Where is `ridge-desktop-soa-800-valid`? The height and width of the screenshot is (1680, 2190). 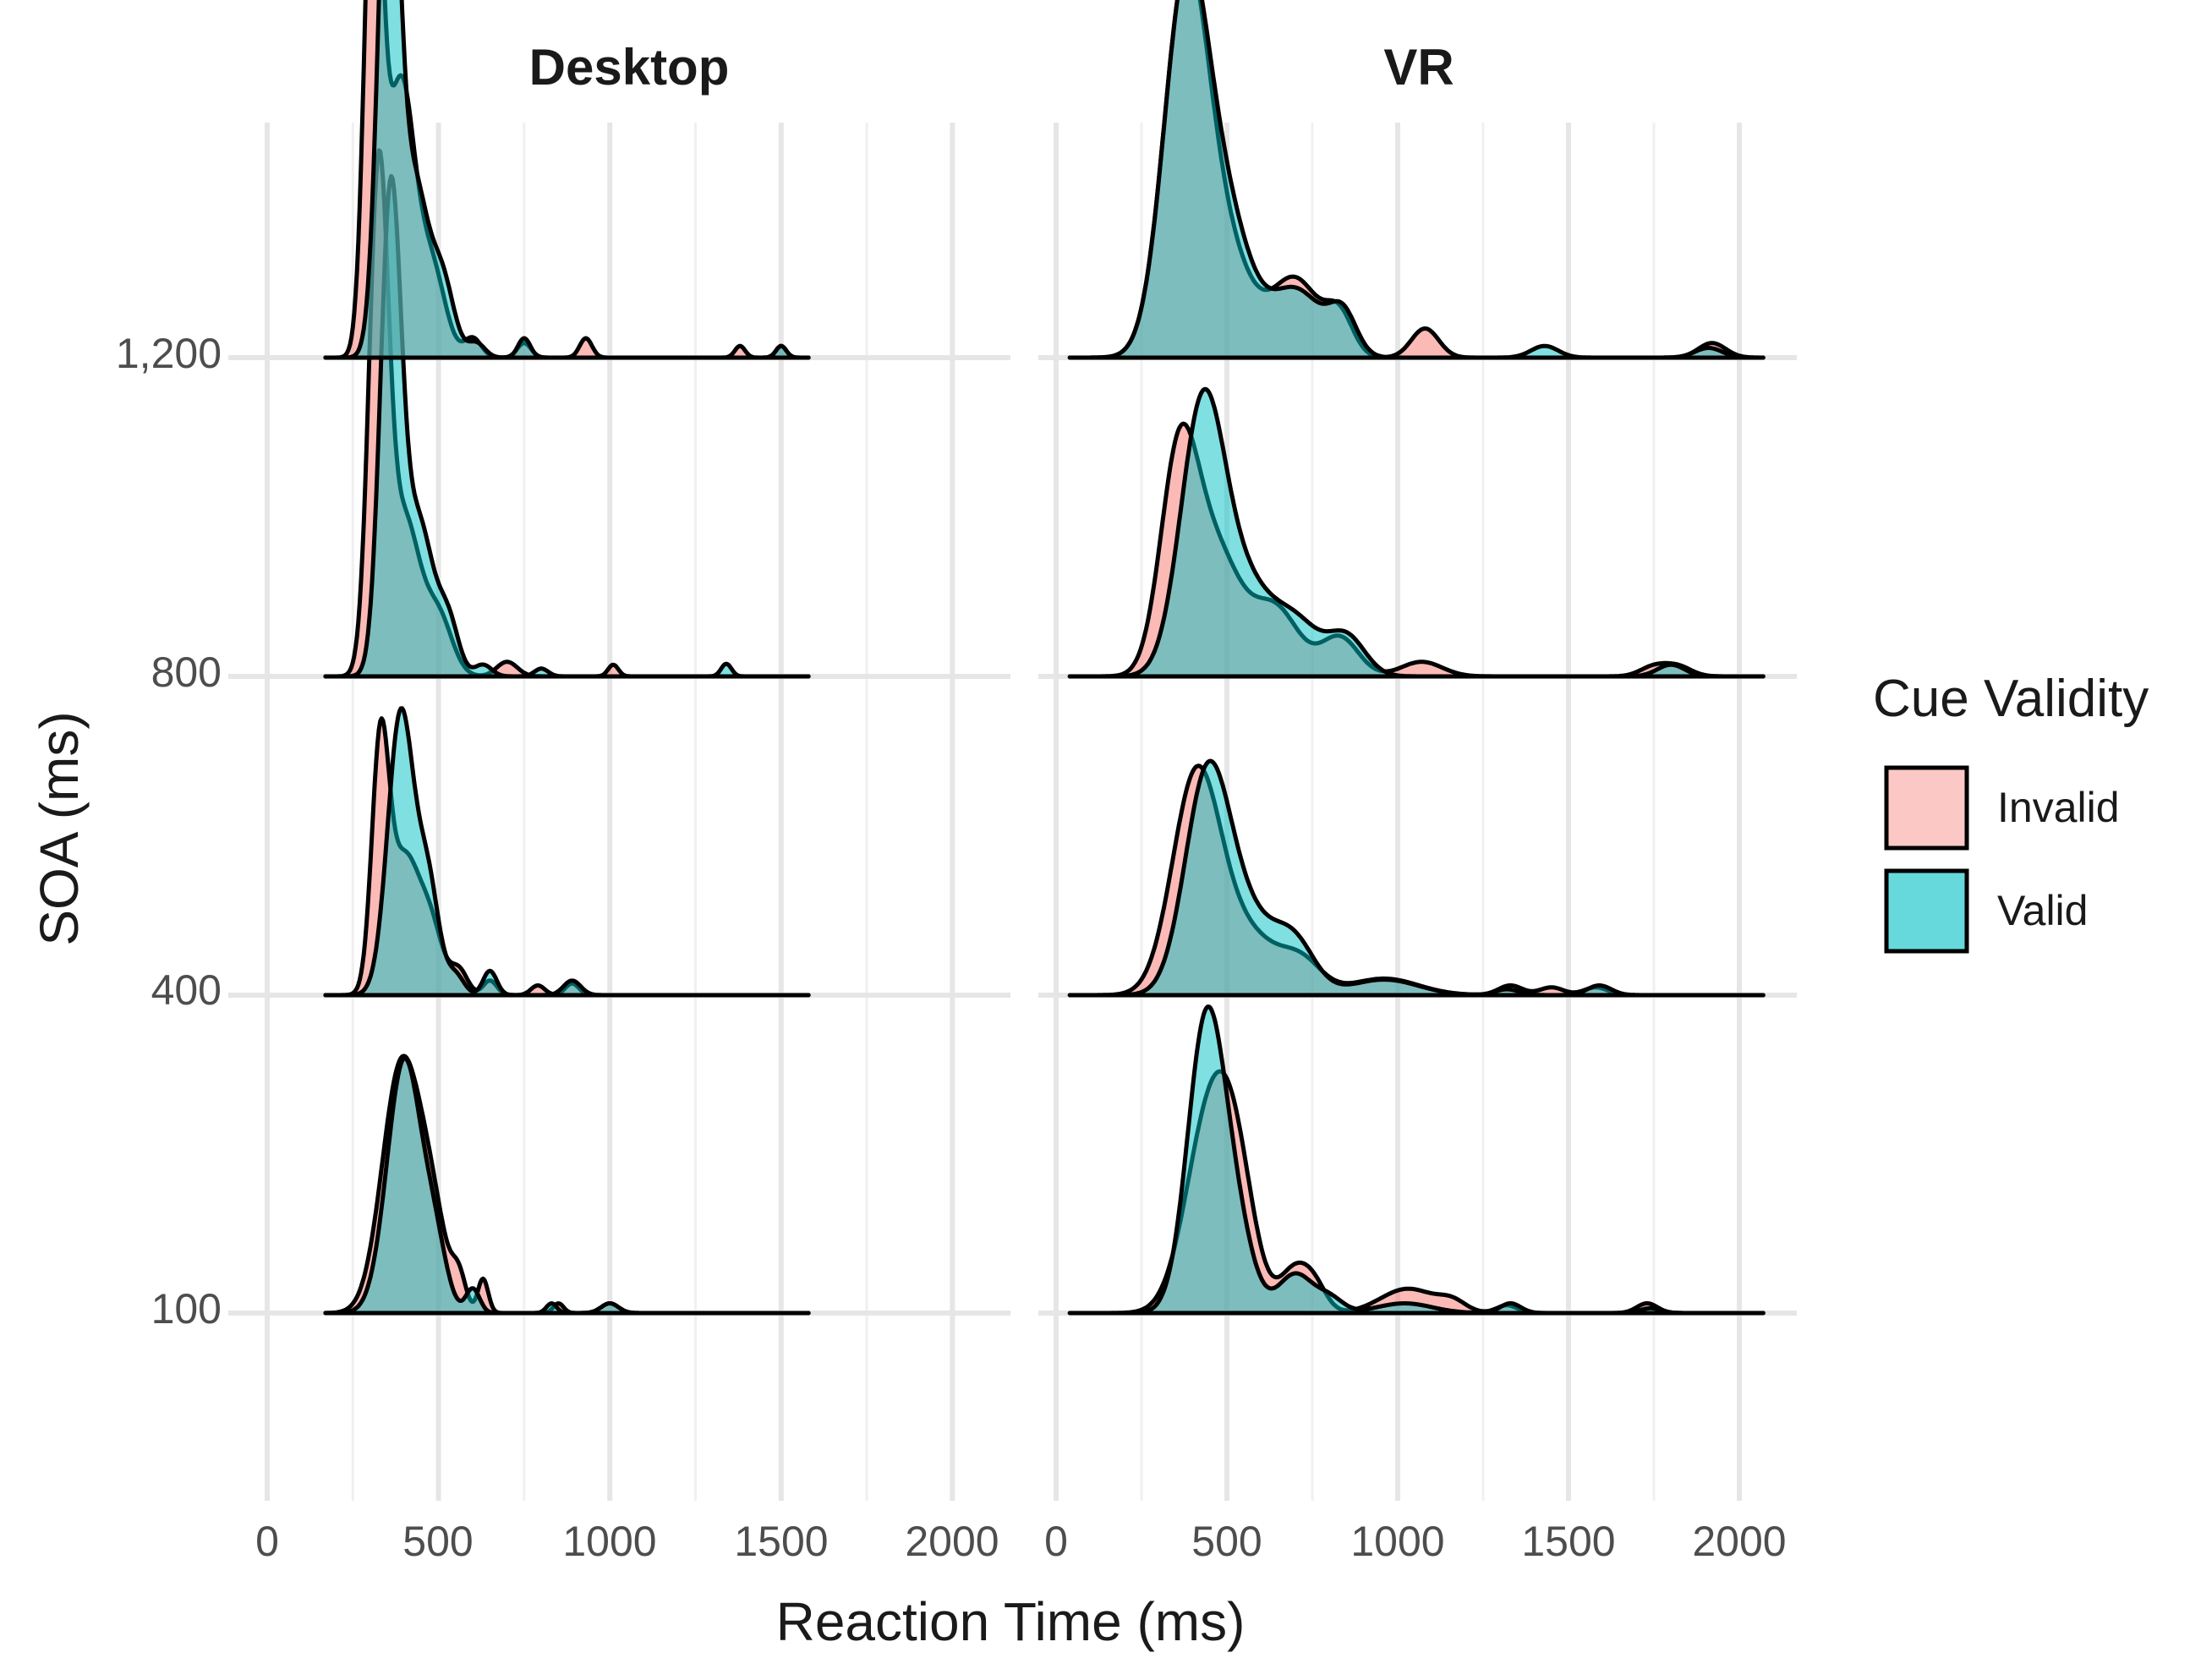
ridge-desktop-soa-800-valid is located at coordinates (567, 426).